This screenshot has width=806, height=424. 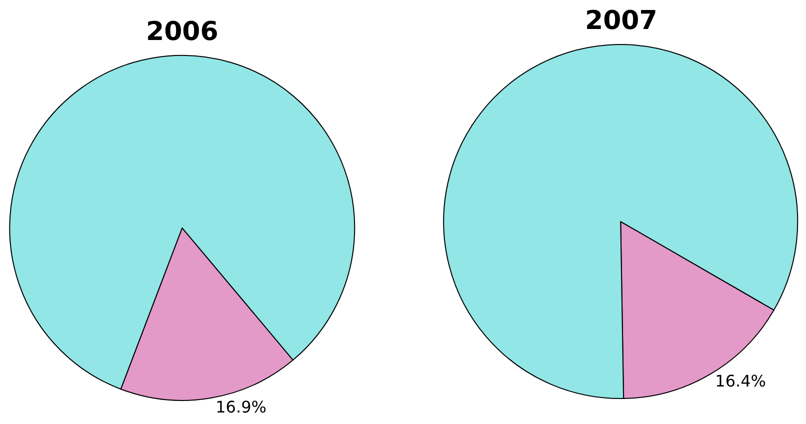 What do you see at coordinates (241, 407) in the screenshot?
I see `data-label: 16.9%` at bounding box center [241, 407].